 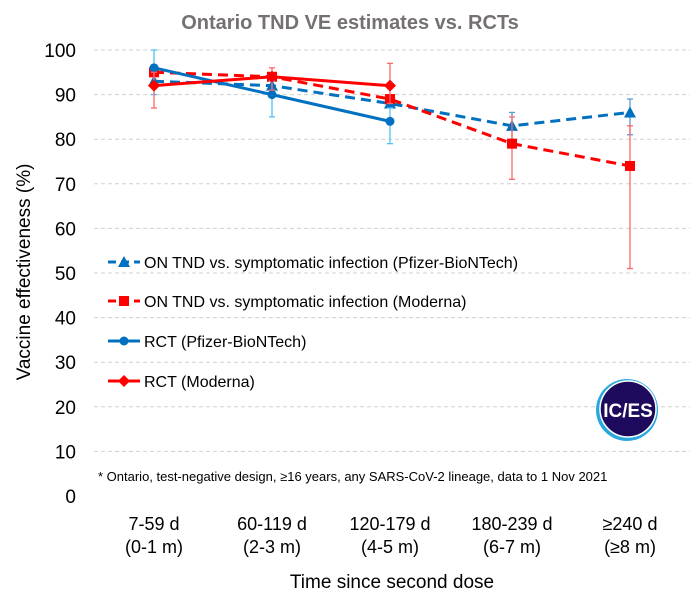 I want to click on x-tick-label: 120-179 d, so click(x=389, y=524).